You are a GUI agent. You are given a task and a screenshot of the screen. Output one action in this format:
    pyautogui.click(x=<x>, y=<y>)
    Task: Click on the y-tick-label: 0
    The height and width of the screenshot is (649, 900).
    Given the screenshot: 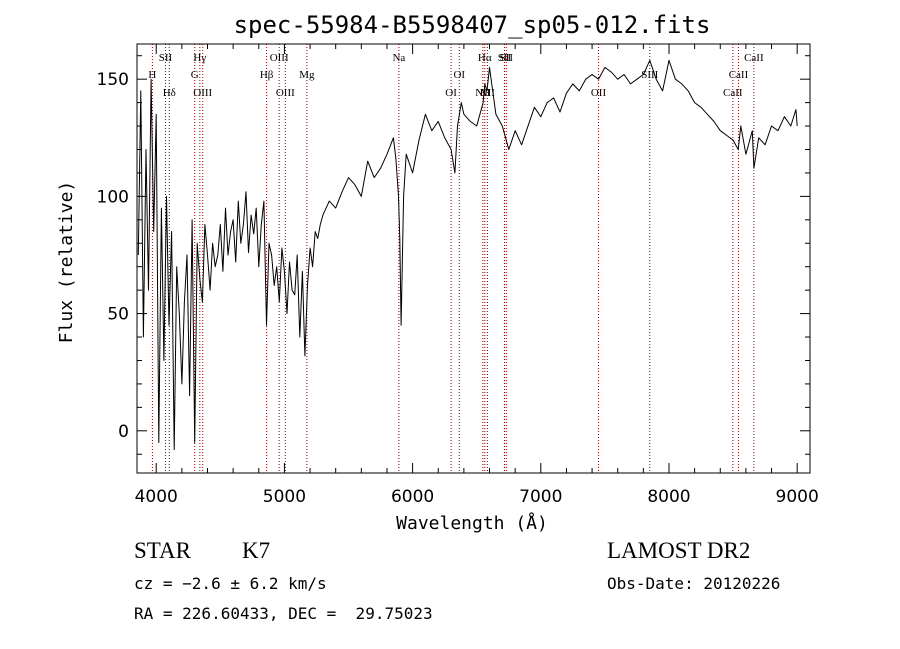 What is the action you would take?
    pyautogui.click(x=123, y=432)
    